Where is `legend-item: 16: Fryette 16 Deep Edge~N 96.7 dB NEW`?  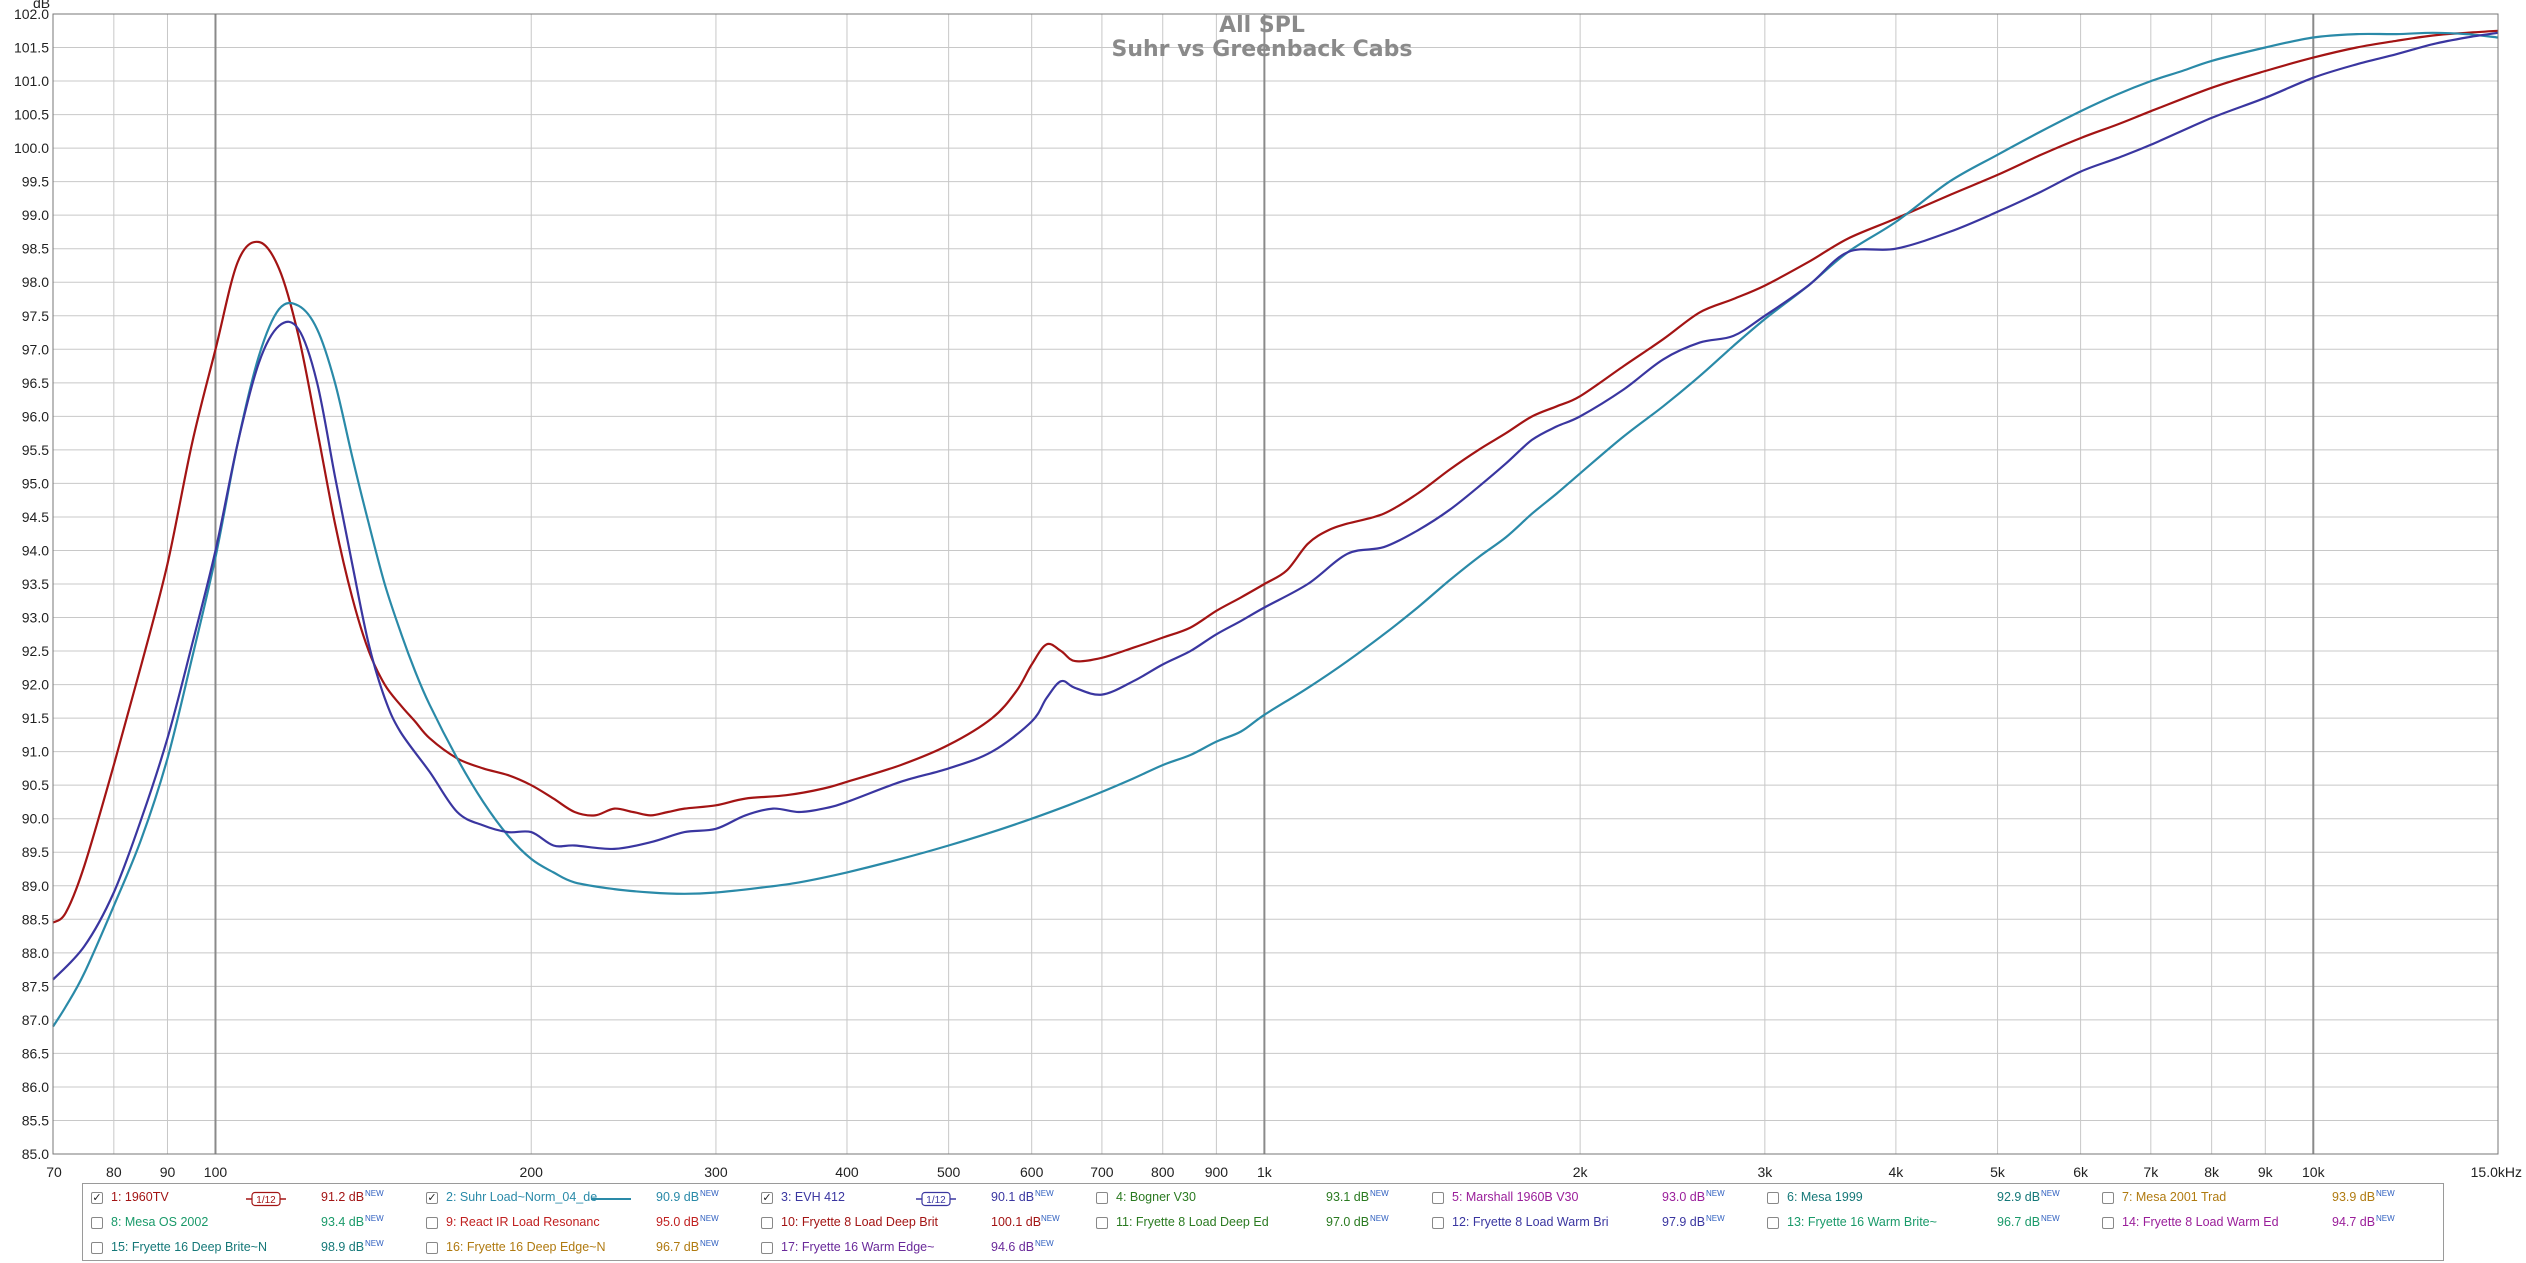 legend-item: 16: Fryette 16 Deep Edge~N 96.7 dB NEW is located at coordinates (591, 1249).